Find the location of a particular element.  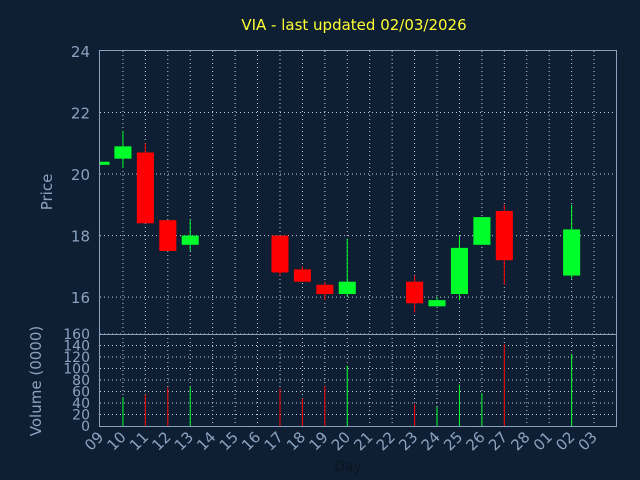

price-y-ticks: 16 18 20 22 24 is located at coordinates (80, 175).